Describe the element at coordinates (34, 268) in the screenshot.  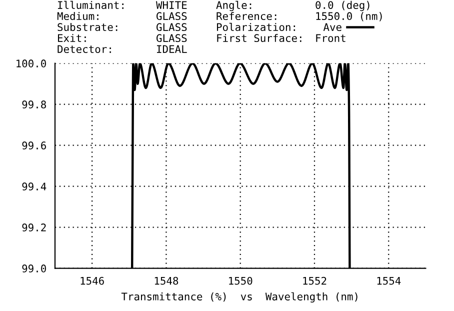
I see `y-tick-label: 99.0` at that location.